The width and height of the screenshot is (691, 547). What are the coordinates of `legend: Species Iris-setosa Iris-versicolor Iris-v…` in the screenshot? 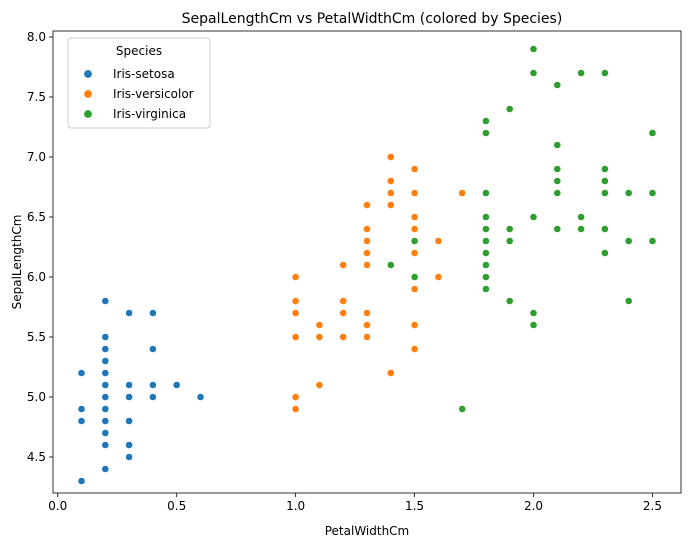 It's located at (139, 83).